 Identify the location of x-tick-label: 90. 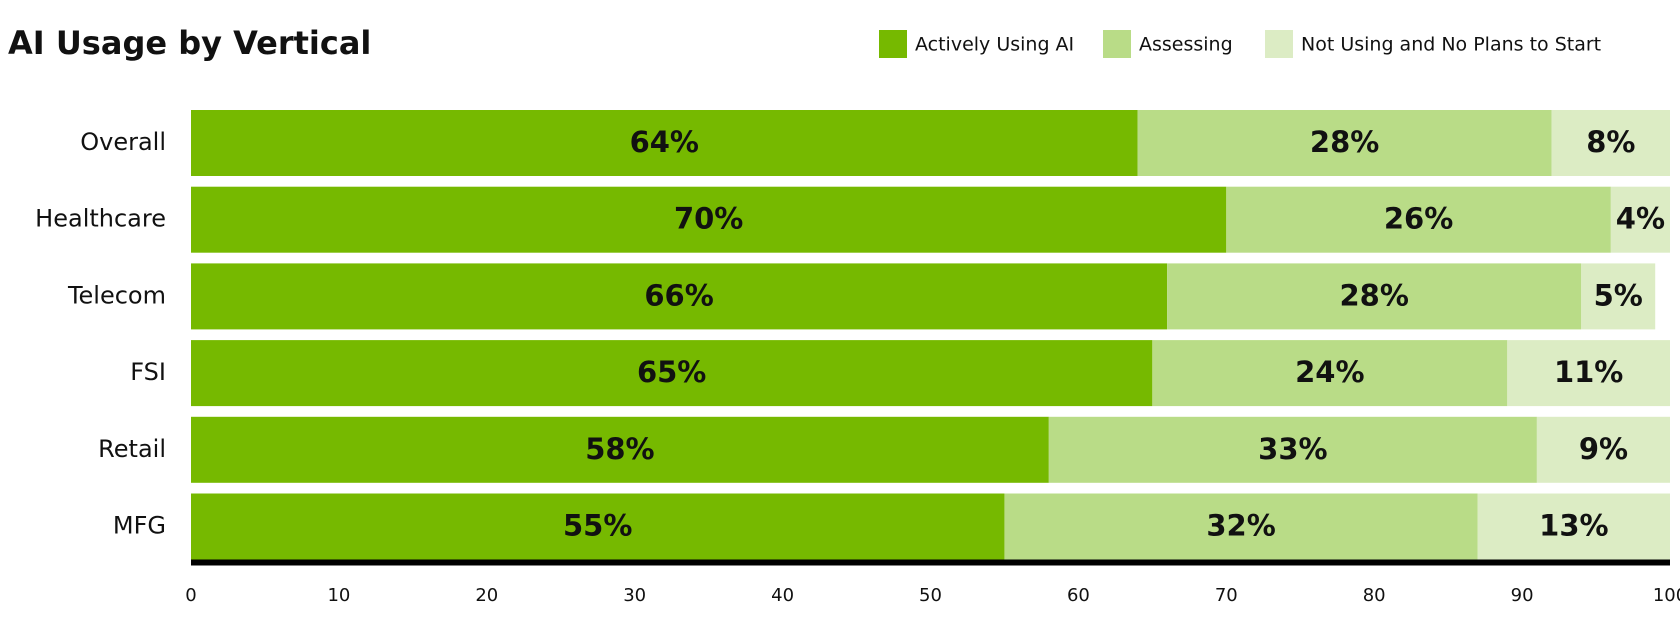
(1522, 595).